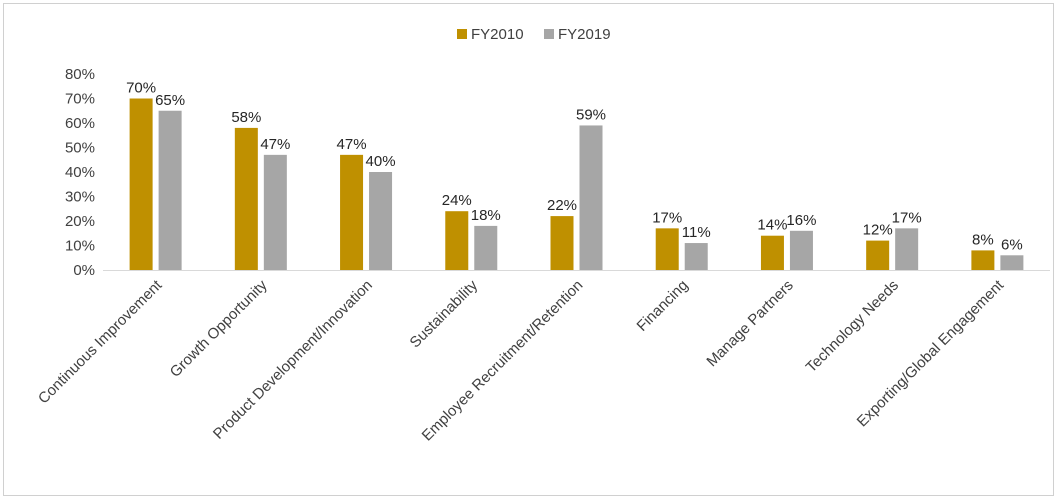 Image resolution: width=1059 pixels, height=501 pixels. I want to click on legend-label: FY2019, so click(584, 34).